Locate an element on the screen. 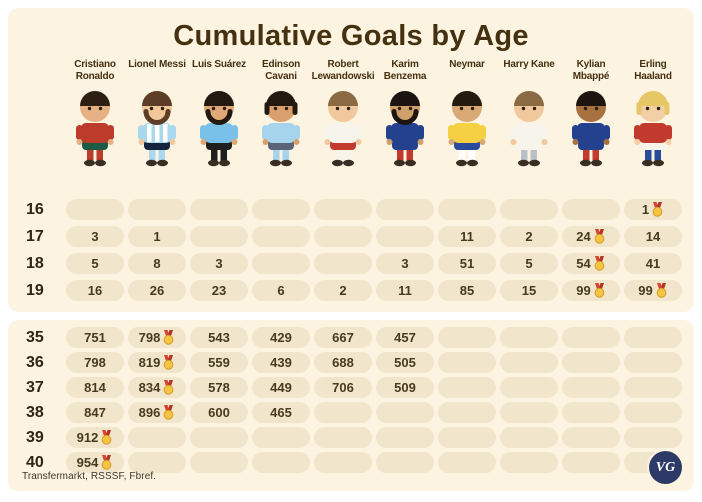 The width and height of the screenshot is (702, 502). age-row-17: 17 3 1 11 2 24 14 is located at coordinates (351, 236).